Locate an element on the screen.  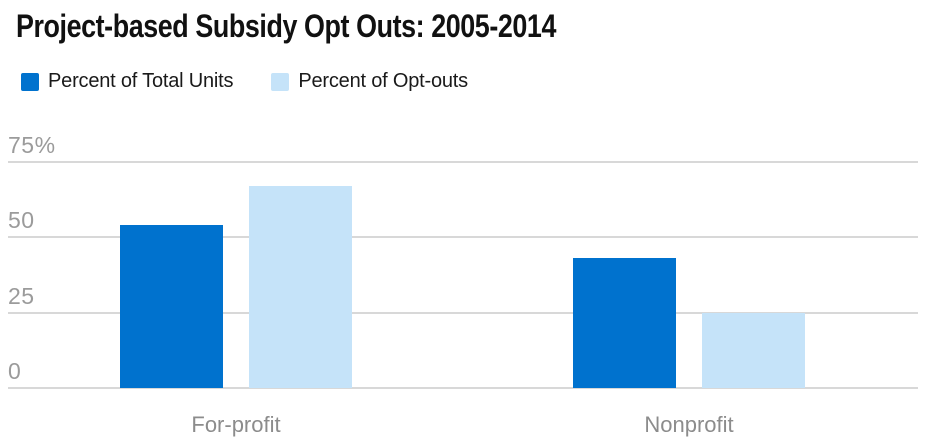
legend-label-total-units: Percent of Total Units is located at coordinates (141, 81).